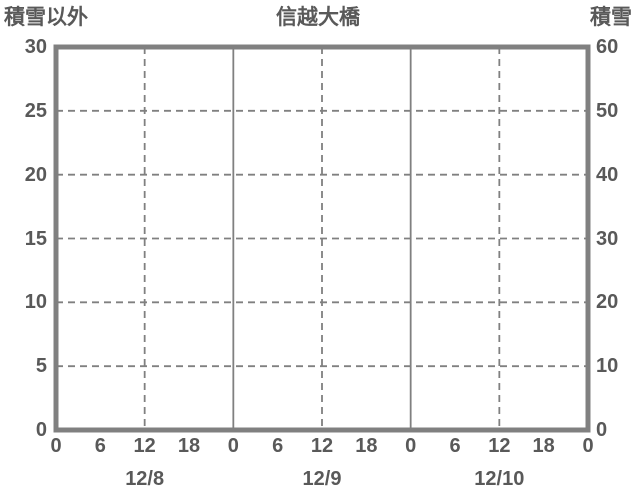 Image resolution: width=636 pixels, height=501 pixels. What do you see at coordinates (35, 302) in the screenshot?
I see `left-axis-tick-label: 10` at bounding box center [35, 302].